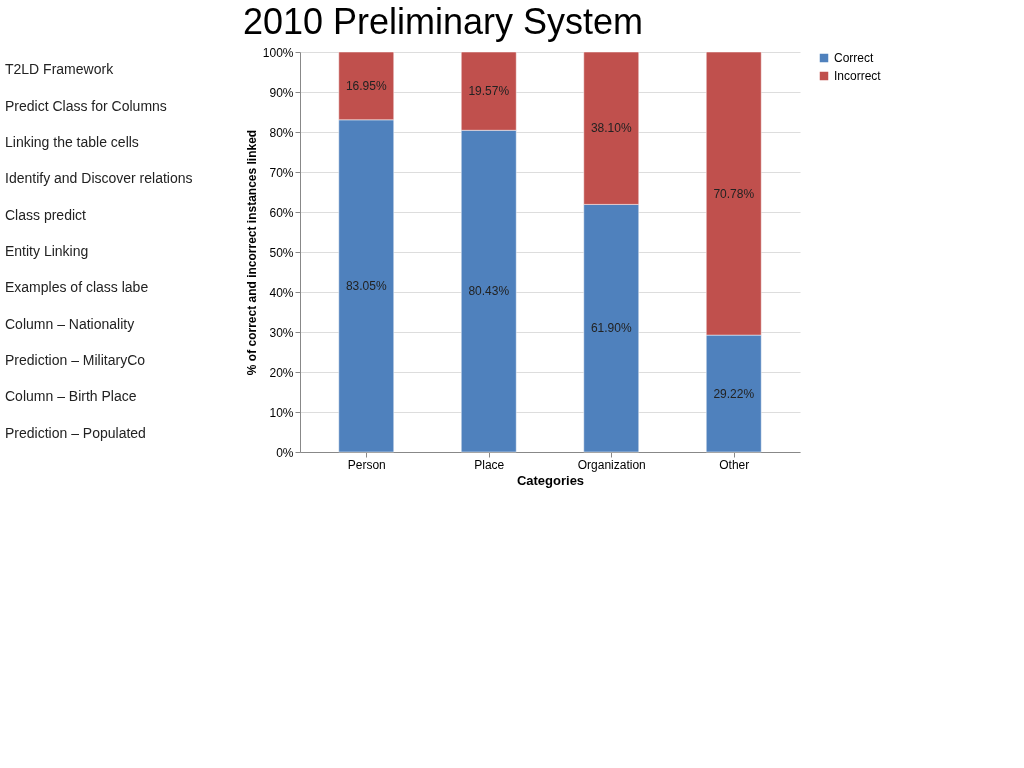 Image resolution: width=1024 pixels, height=768 pixels. I want to click on y-tick-label: 60%, so click(281, 212).